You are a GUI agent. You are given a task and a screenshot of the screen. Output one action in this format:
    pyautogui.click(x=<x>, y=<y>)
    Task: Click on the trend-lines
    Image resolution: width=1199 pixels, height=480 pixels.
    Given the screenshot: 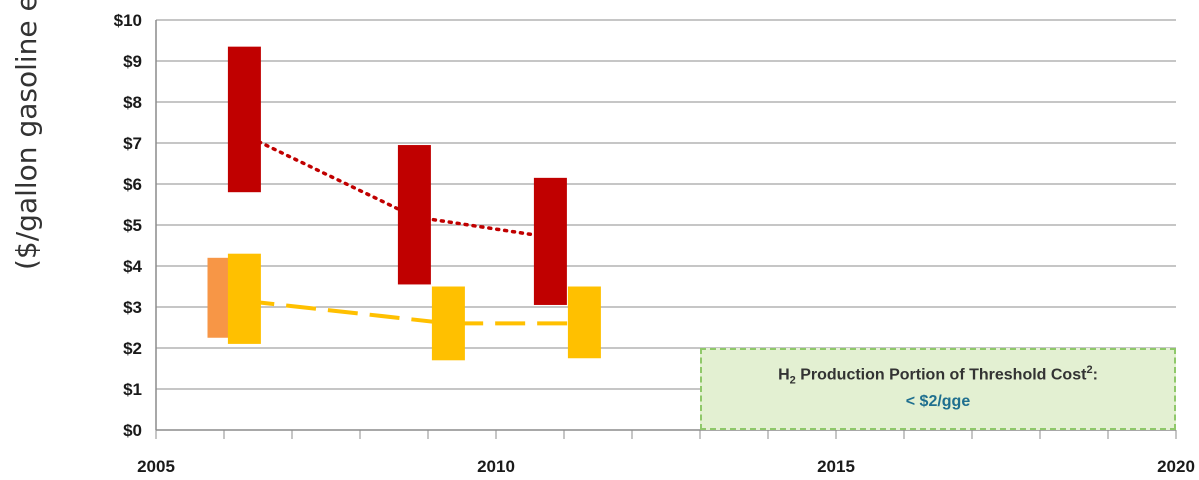 What is the action you would take?
    pyautogui.click(x=413, y=229)
    